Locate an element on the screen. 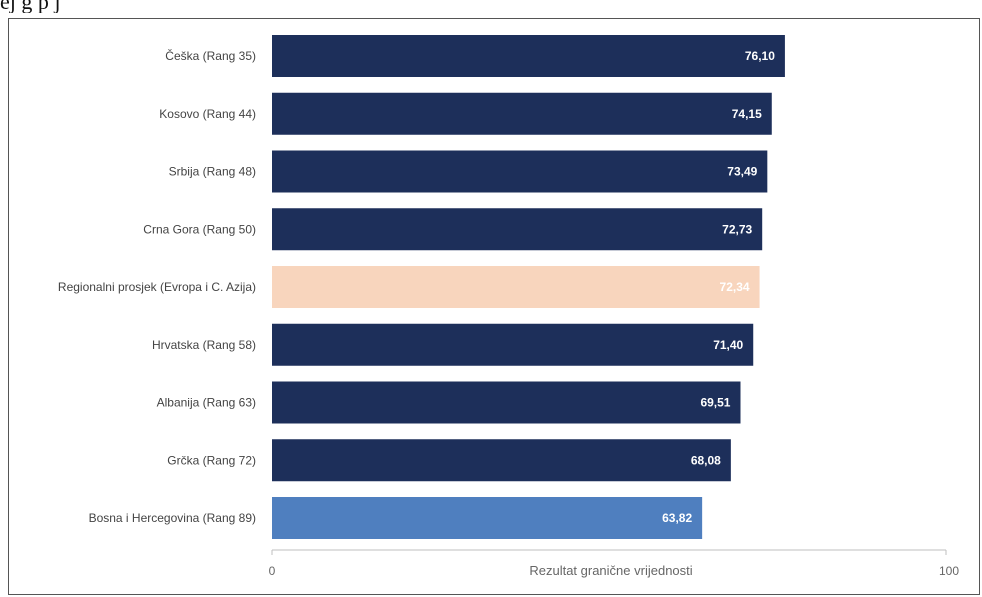  bar-value-label: 74,15 is located at coordinates (747, 114).